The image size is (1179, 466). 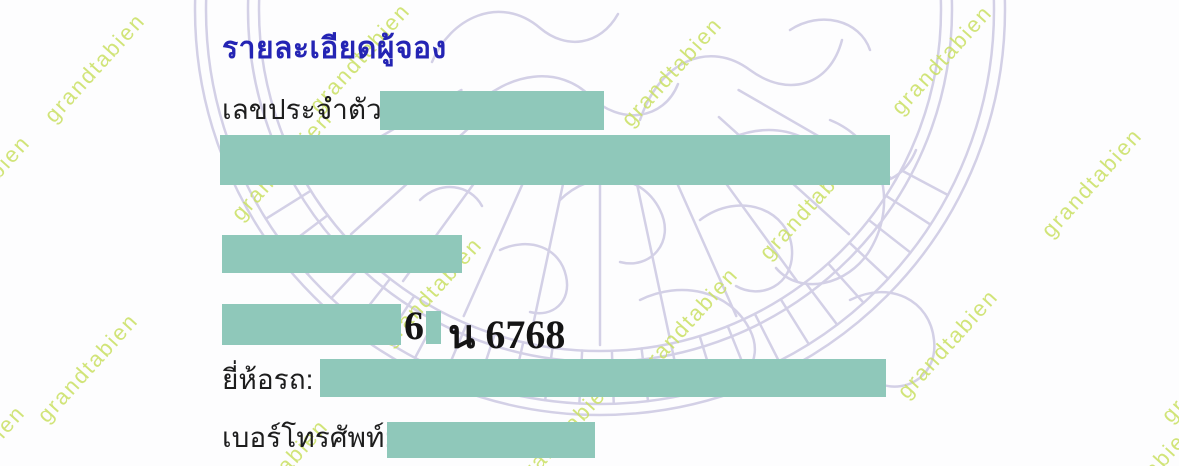 What do you see at coordinates (507, 334) in the screenshot?
I see `plate-number-text: น 6768` at bounding box center [507, 334].